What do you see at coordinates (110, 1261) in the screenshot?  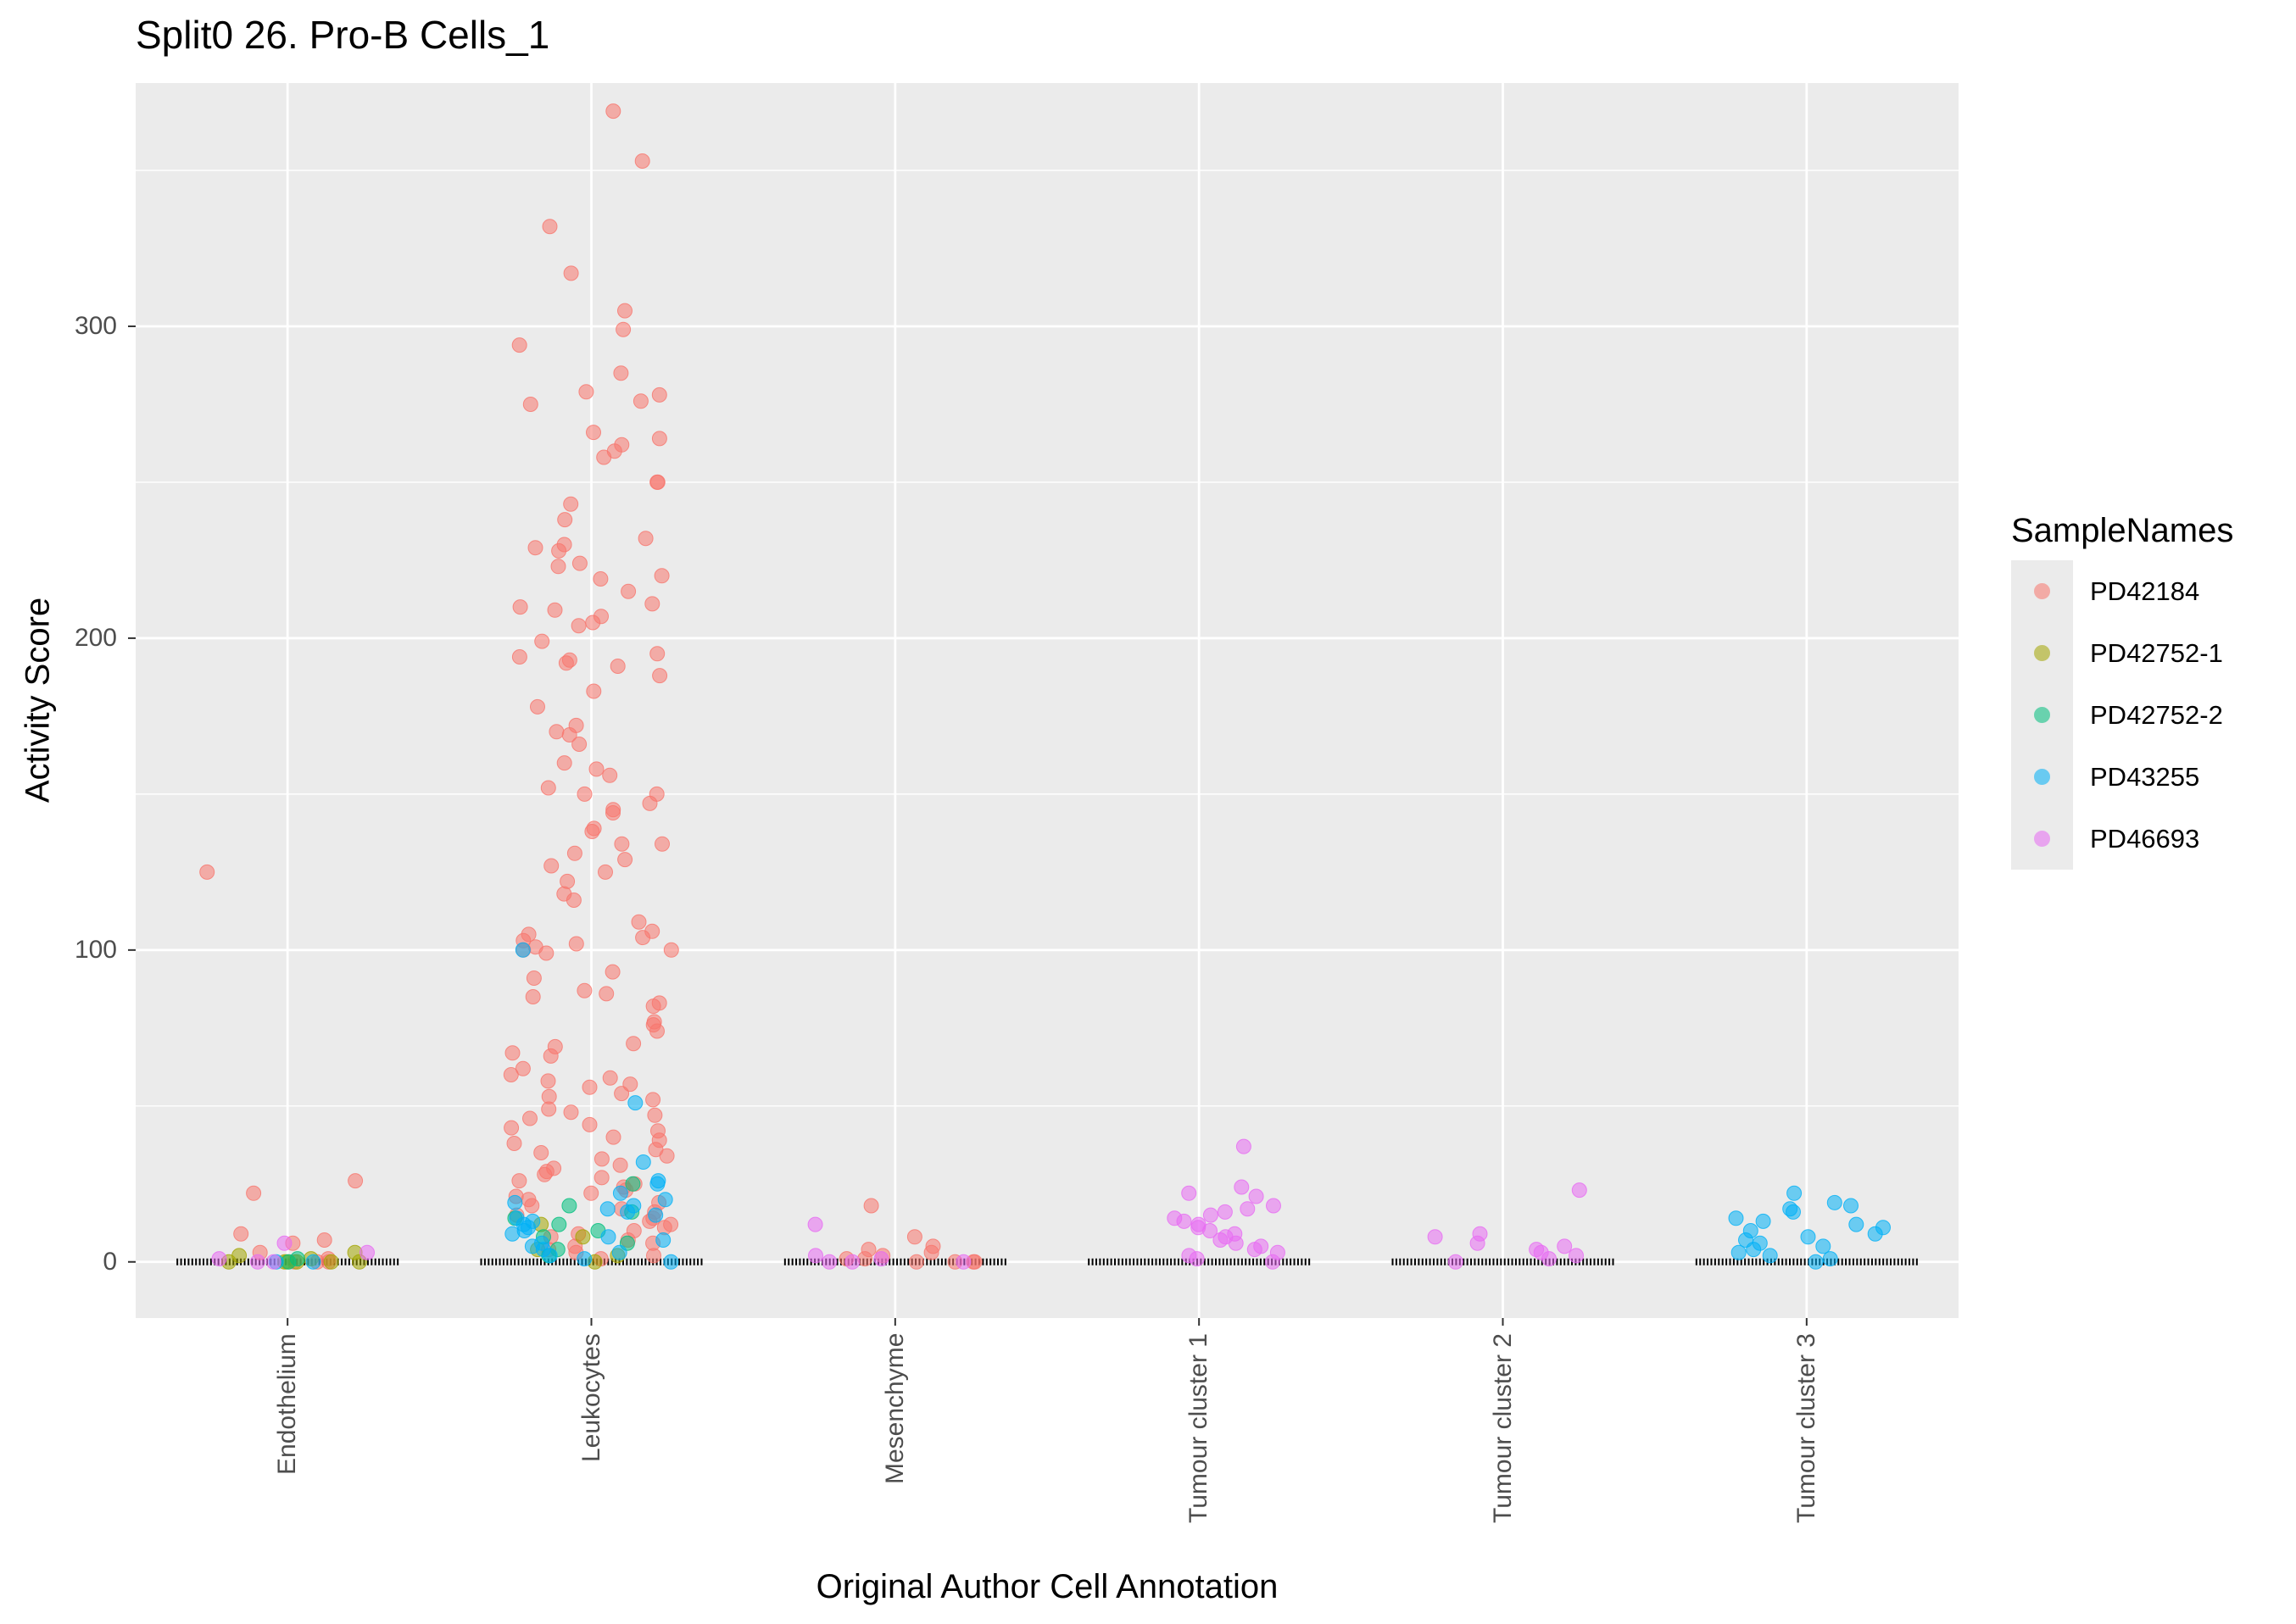 I see `y-tick-label: 0` at bounding box center [110, 1261].